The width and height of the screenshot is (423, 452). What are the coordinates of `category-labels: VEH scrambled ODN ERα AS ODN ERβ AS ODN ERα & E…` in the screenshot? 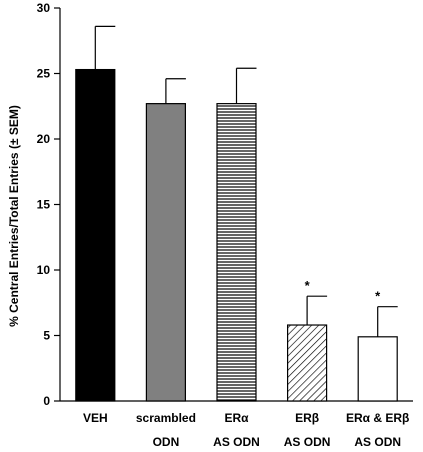 It's located at (246, 430).